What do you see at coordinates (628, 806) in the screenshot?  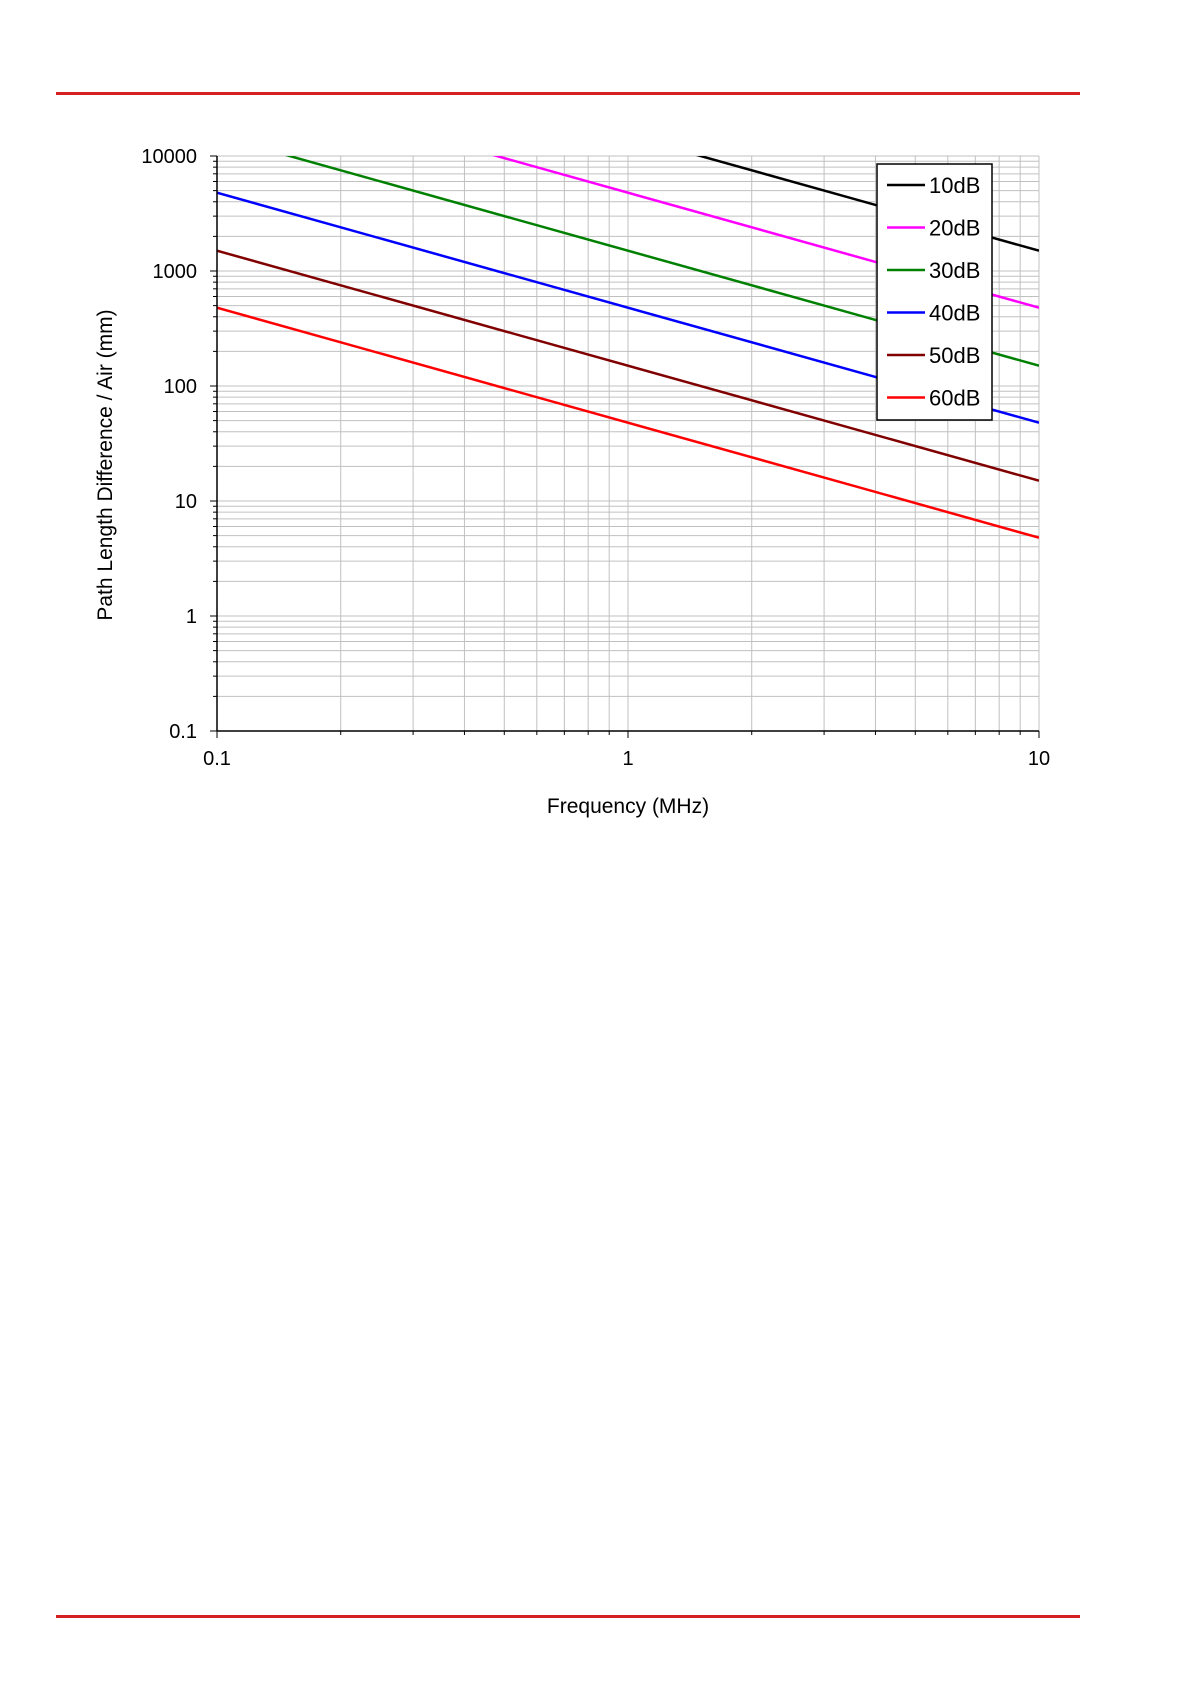 I see `x-axis-title: Frequency (MHz)` at bounding box center [628, 806].